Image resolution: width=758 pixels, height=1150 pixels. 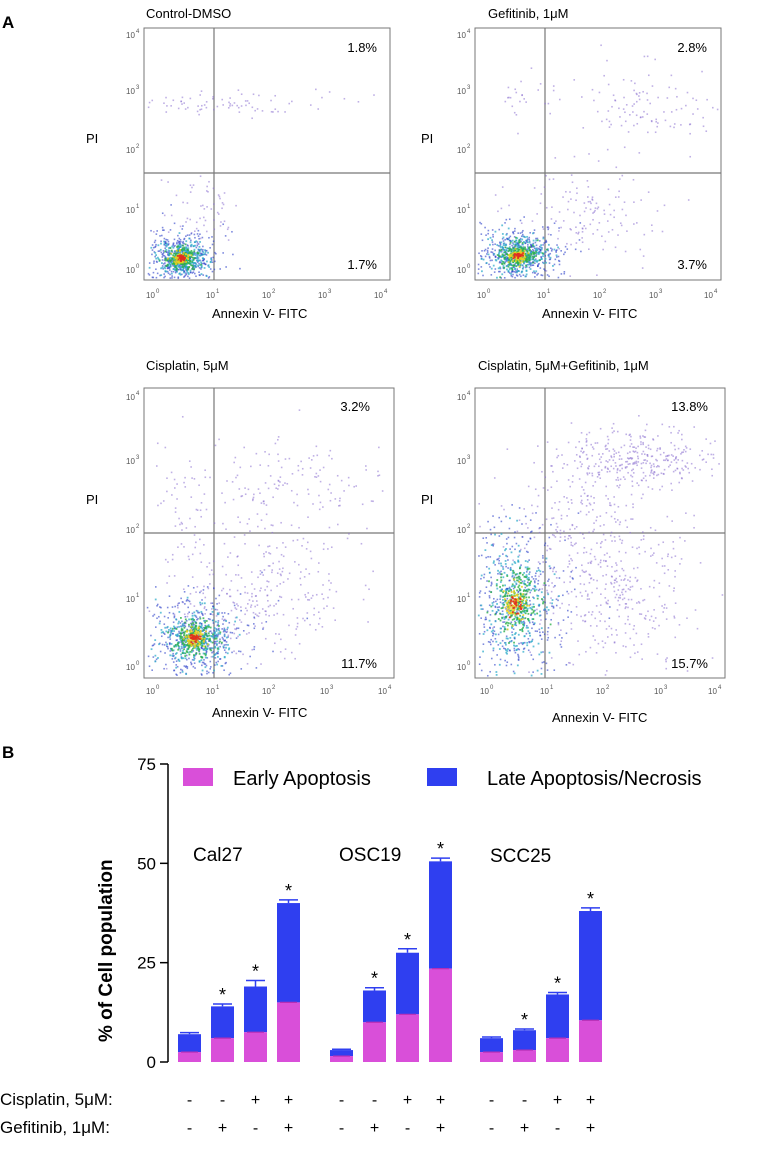 I want to click on x-tick-exp: 4, so click(x=386, y=292).